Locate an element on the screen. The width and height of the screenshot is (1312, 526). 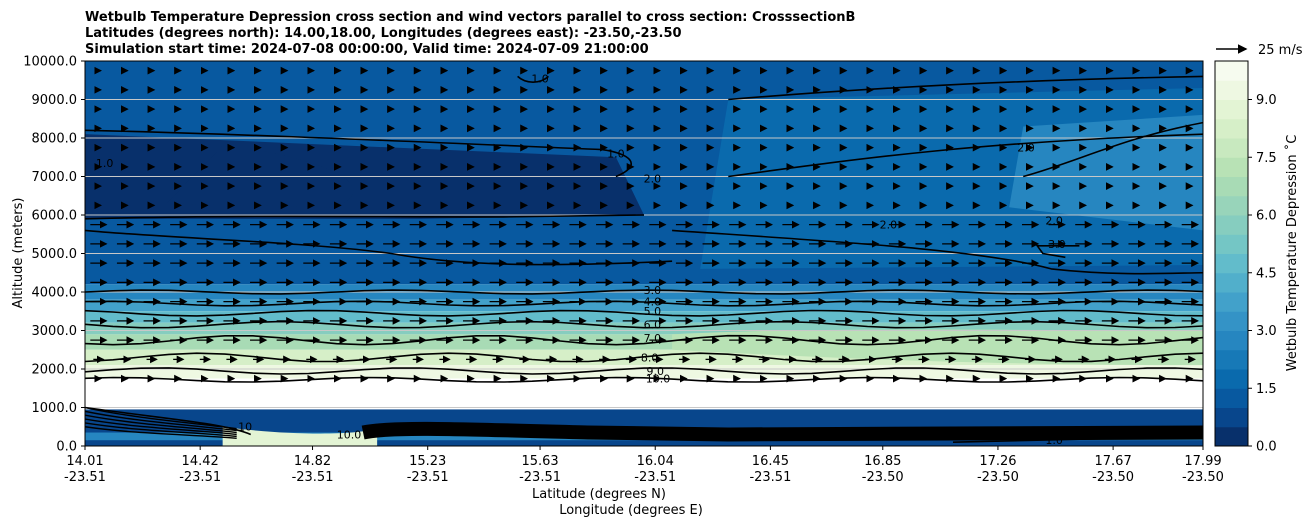
quiver-key: 25 m/s is located at coordinates (1259, 50).